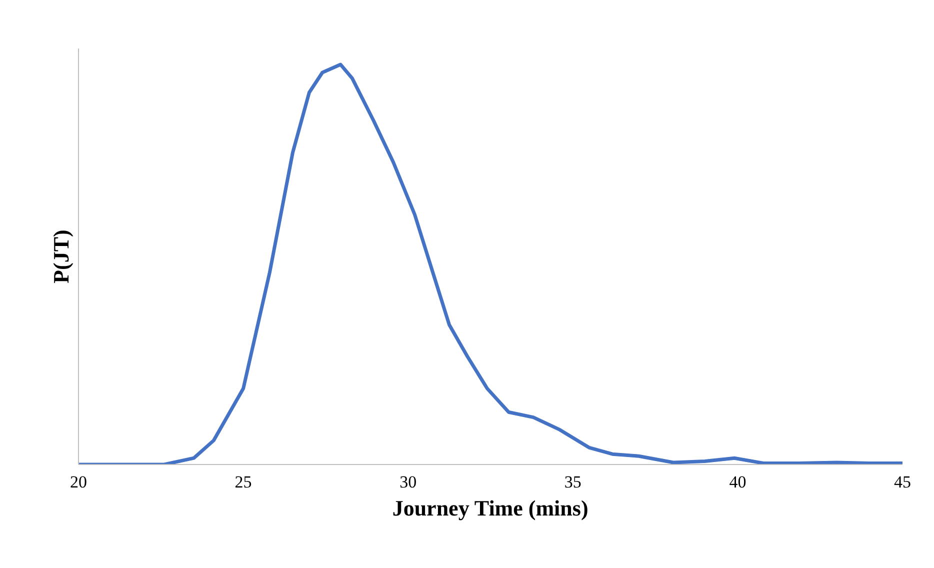  I want to click on y-axis-title: P(JT), so click(61, 257).